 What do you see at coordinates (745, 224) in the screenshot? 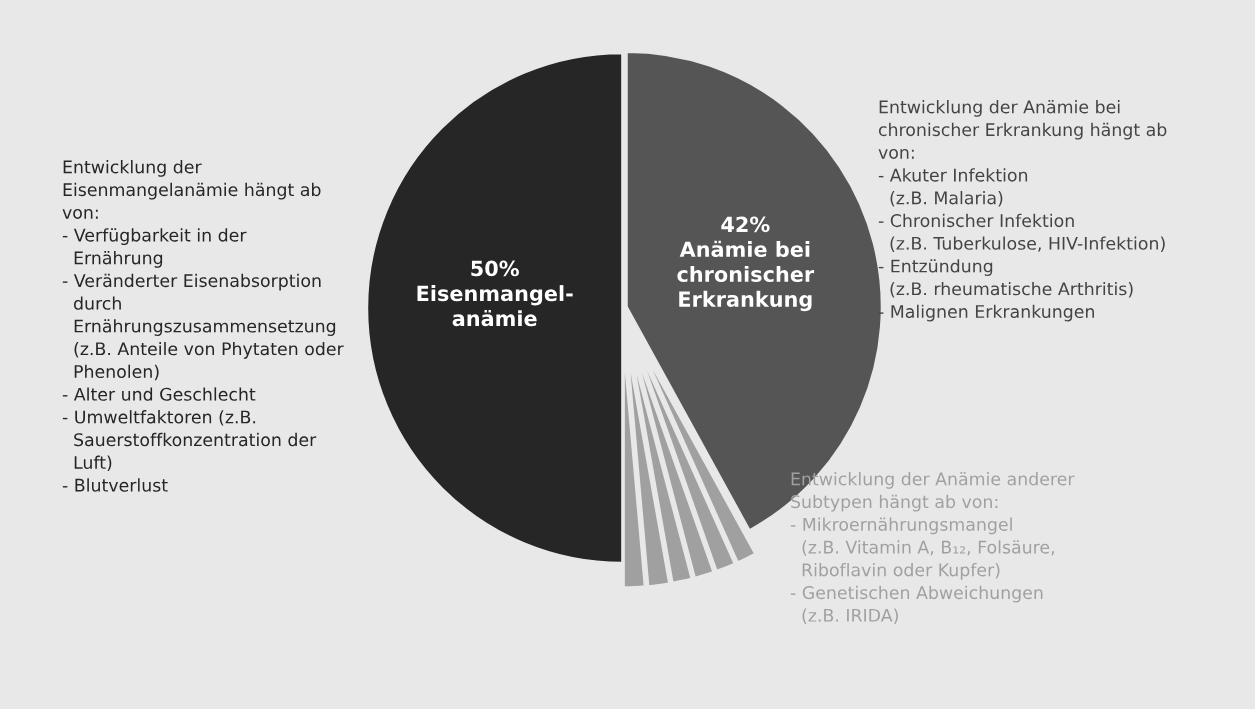
I see `data-label: 42%` at bounding box center [745, 224].